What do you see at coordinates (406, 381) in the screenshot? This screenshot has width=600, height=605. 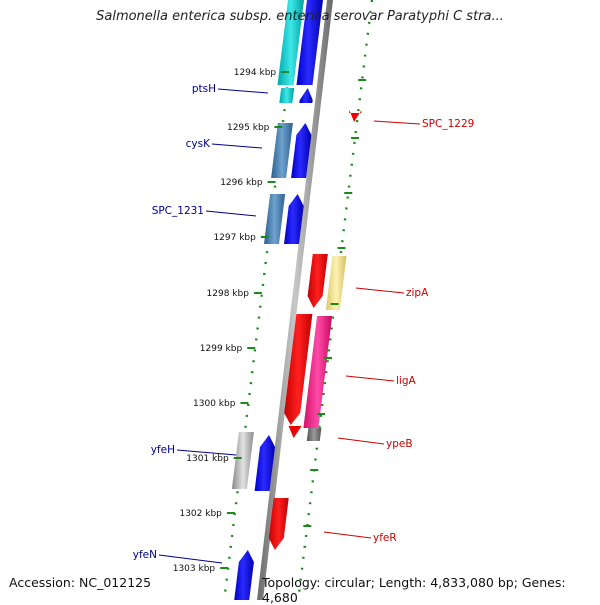 I see `gene-label-right: ligA` at bounding box center [406, 381].